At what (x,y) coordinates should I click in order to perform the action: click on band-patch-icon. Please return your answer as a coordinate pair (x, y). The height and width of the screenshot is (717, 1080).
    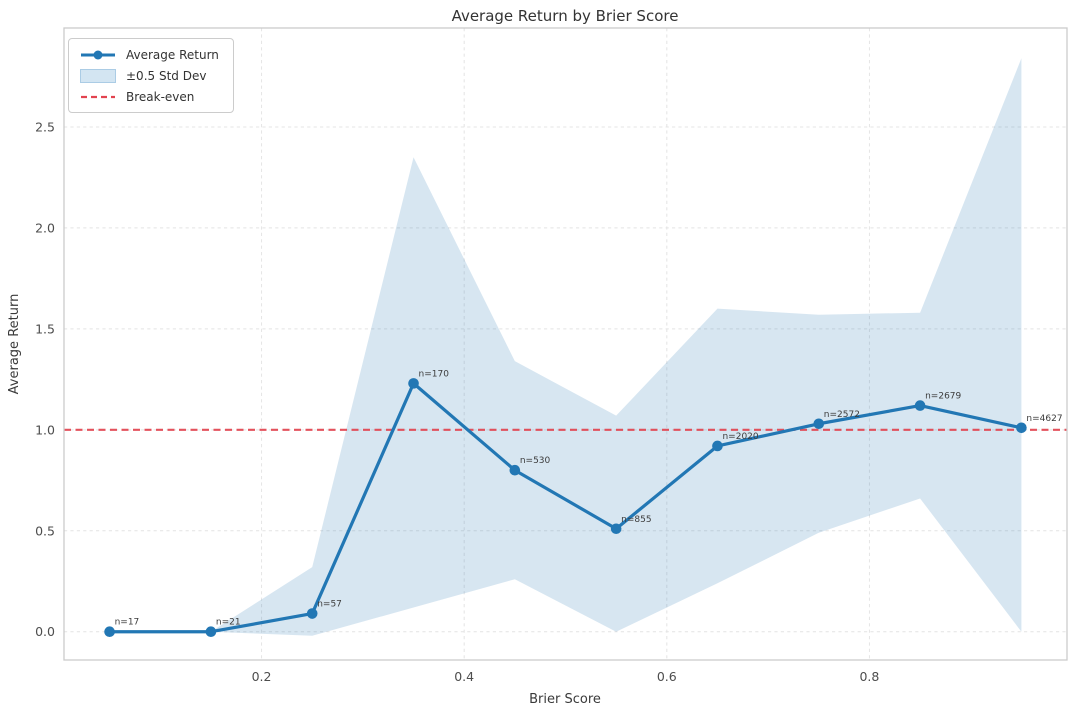
    Looking at the image, I should click on (98, 75).